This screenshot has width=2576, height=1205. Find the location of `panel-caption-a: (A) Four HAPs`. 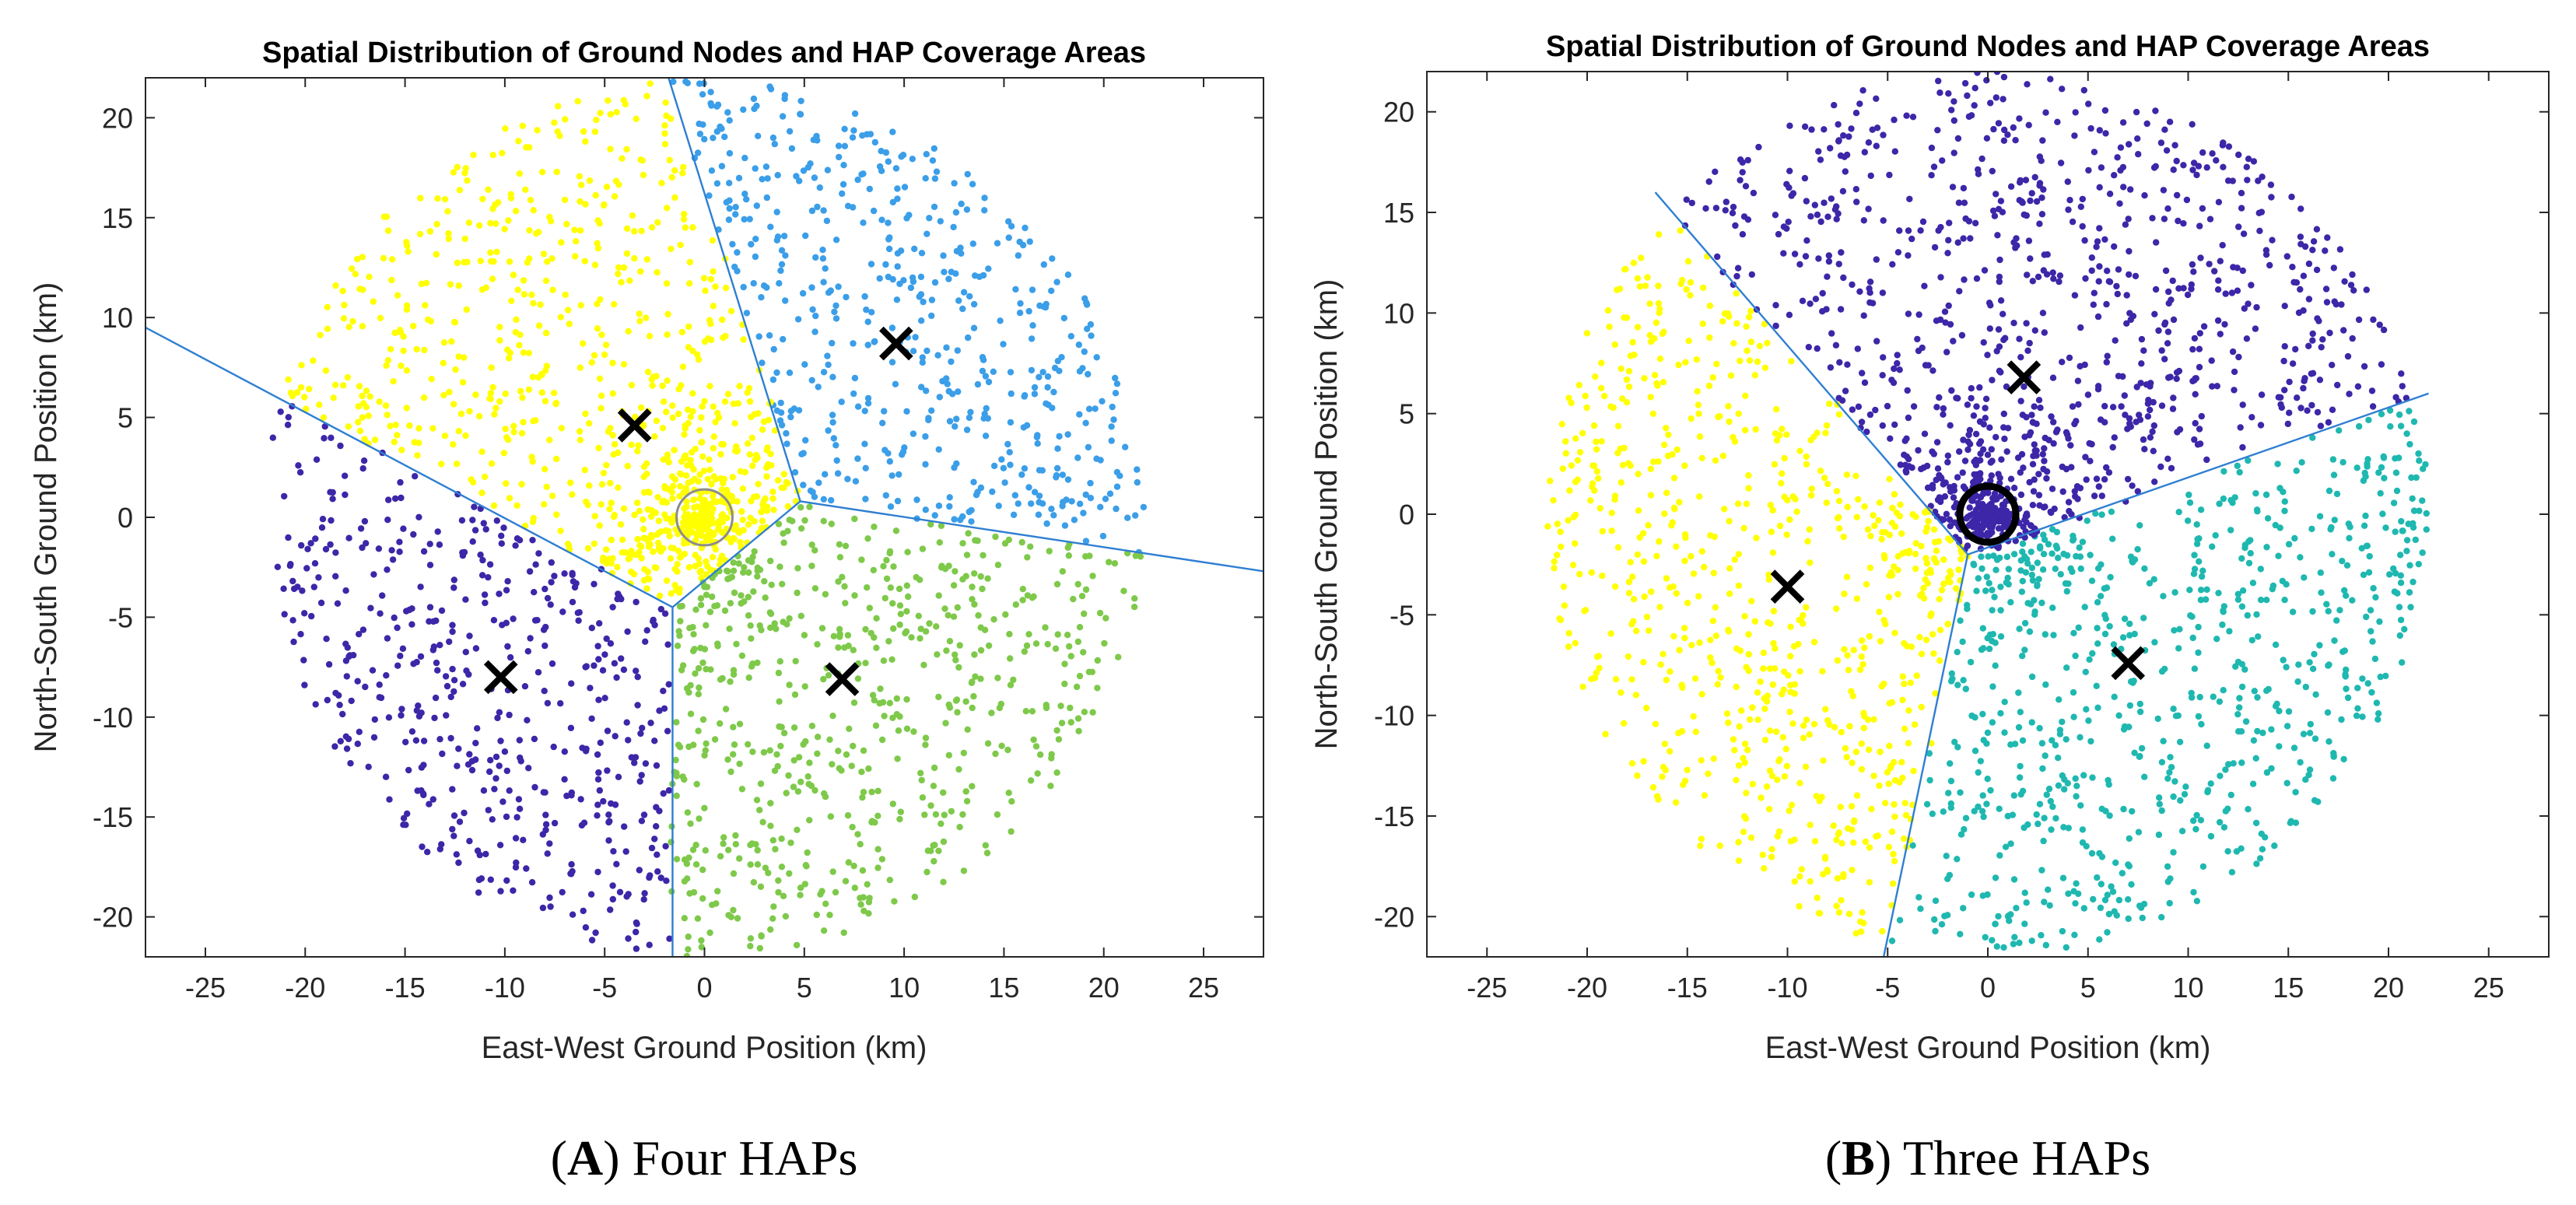

panel-caption-a: (A) Four HAPs is located at coordinates (704, 1158).